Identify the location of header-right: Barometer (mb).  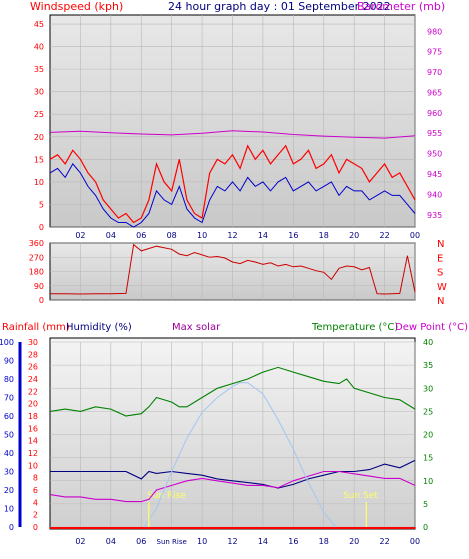
(401, 6).